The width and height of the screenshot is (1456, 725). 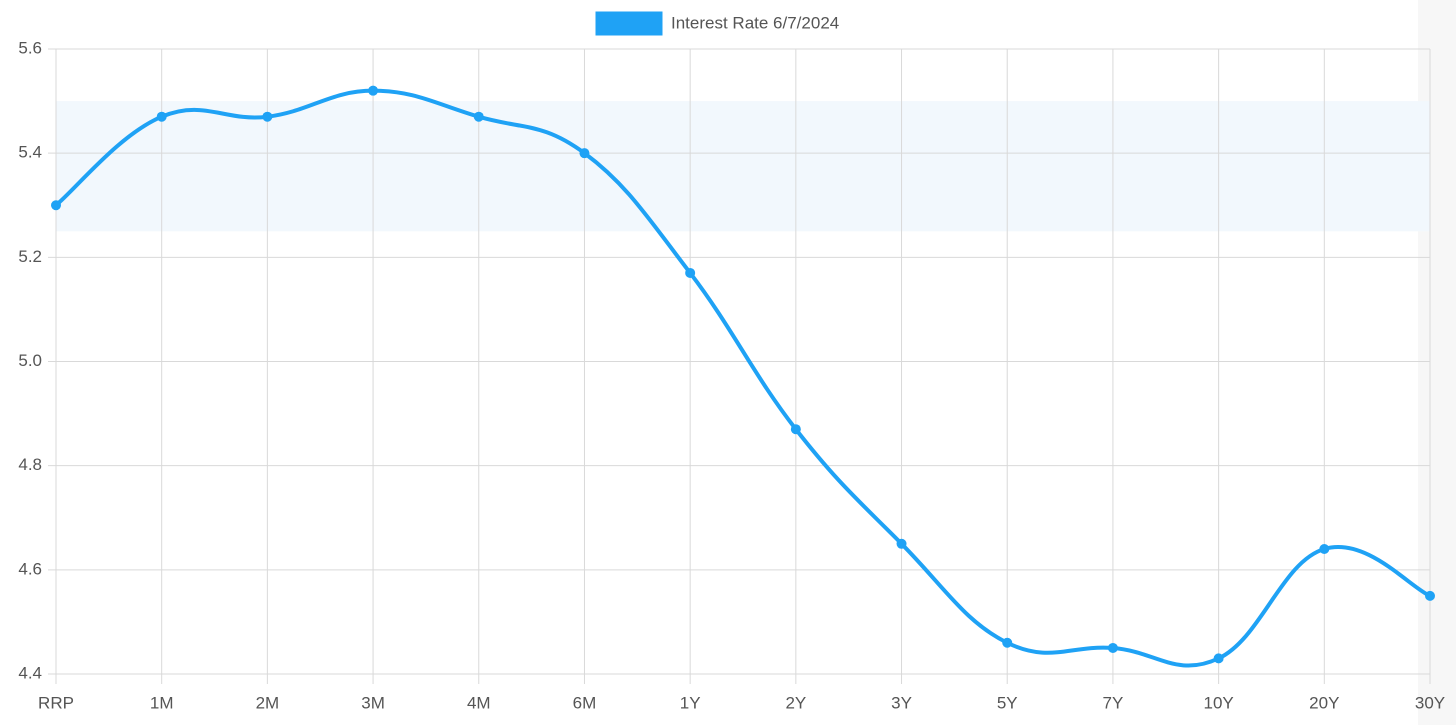 I want to click on x-tick-label: 6M, so click(x=585, y=702).